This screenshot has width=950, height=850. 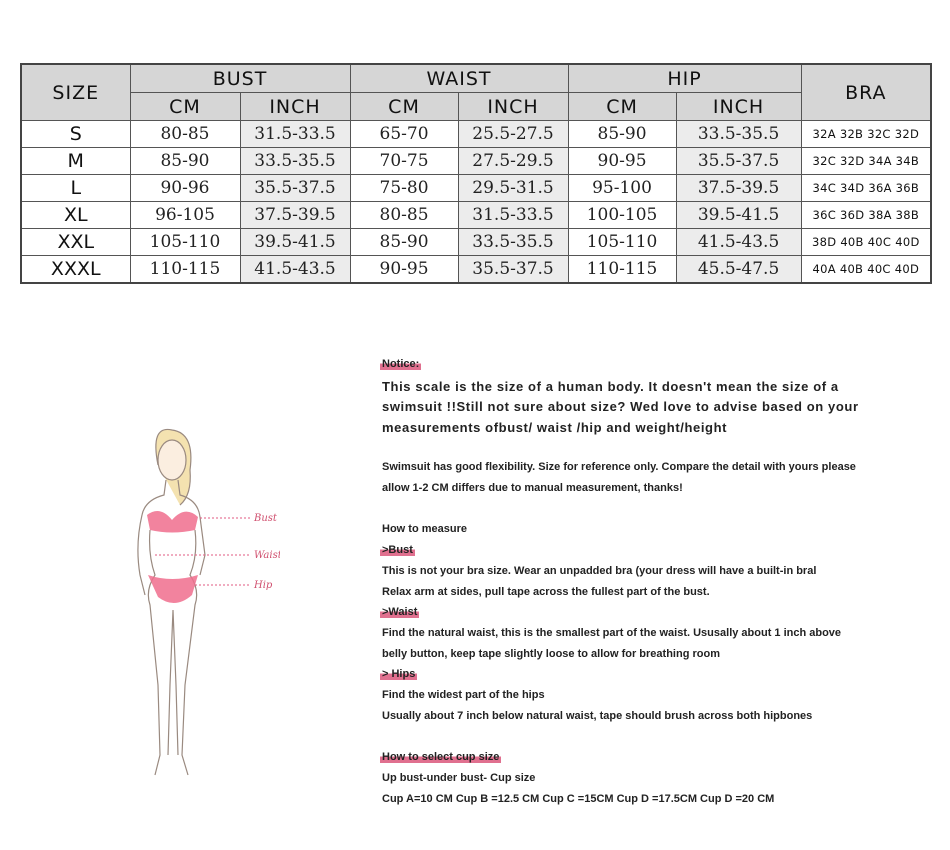 What do you see at coordinates (866, 134) in the screenshot?
I see `cell-bra: 32A 32B 32C 32D` at bounding box center [866, 134].